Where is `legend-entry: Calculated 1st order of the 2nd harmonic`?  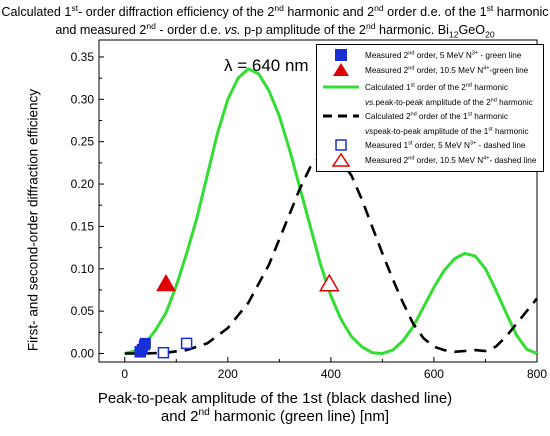
legend-entry: Calculated 1st order of the 2nd harmonic is located at coordinates (436, 87).